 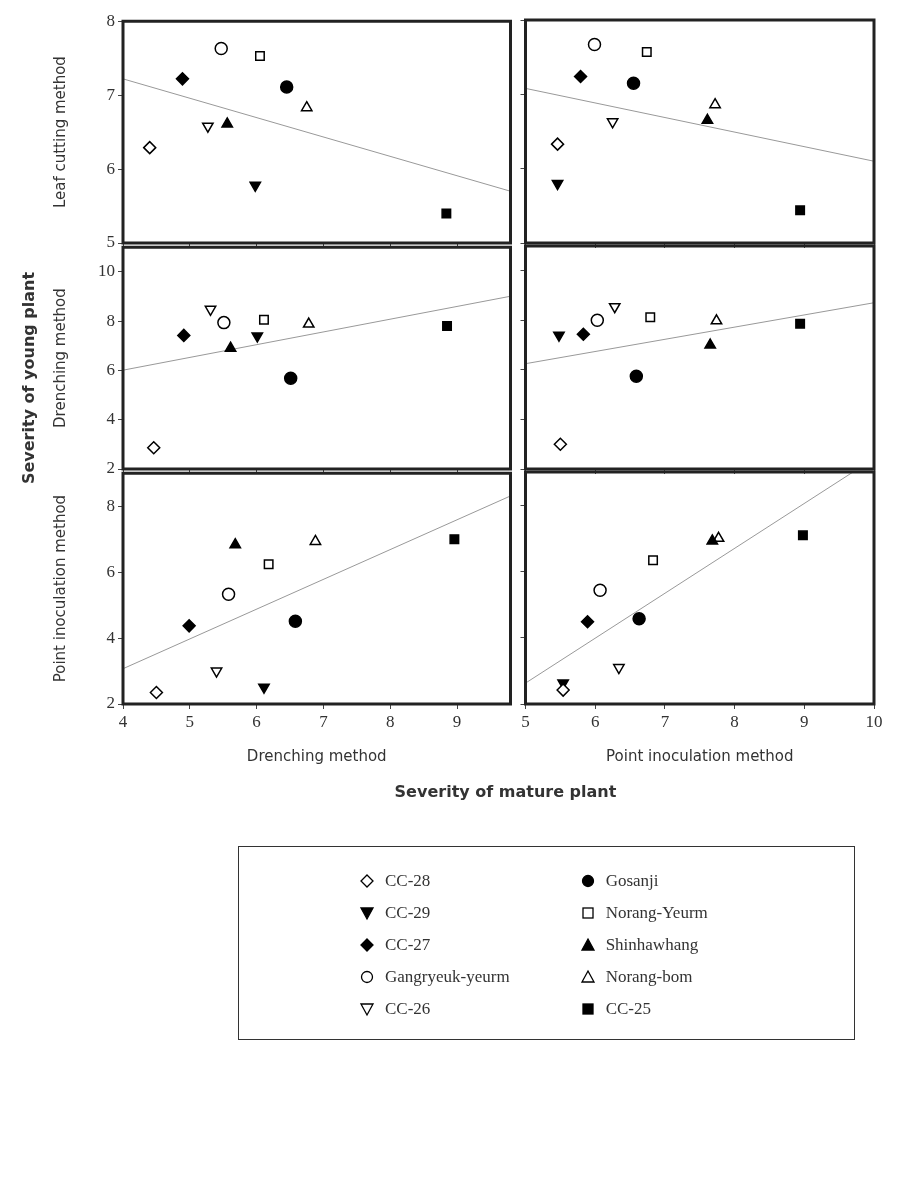 I want to click on x-axis-title: Drenching method, so click(x=316, y=755).